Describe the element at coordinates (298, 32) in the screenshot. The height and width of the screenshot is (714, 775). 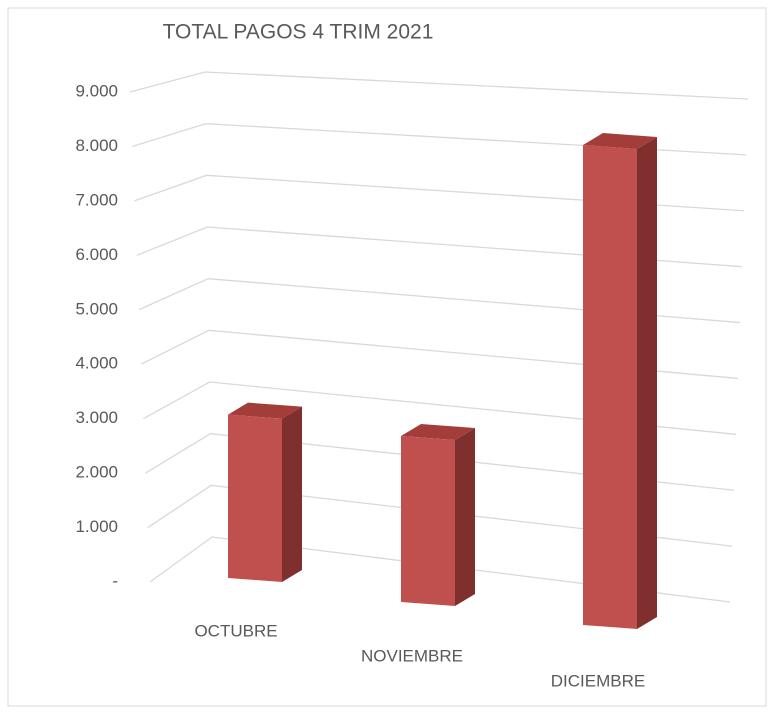
I see `chart-title: TOTAL PAGOS 4 TRIM 2021` at that location.